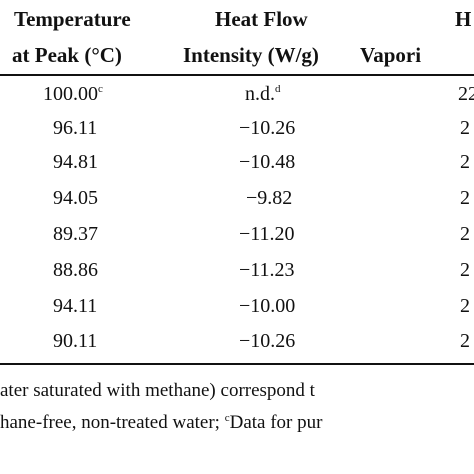  I want to click on temperature-cell: 89.37, so click(75, 234).